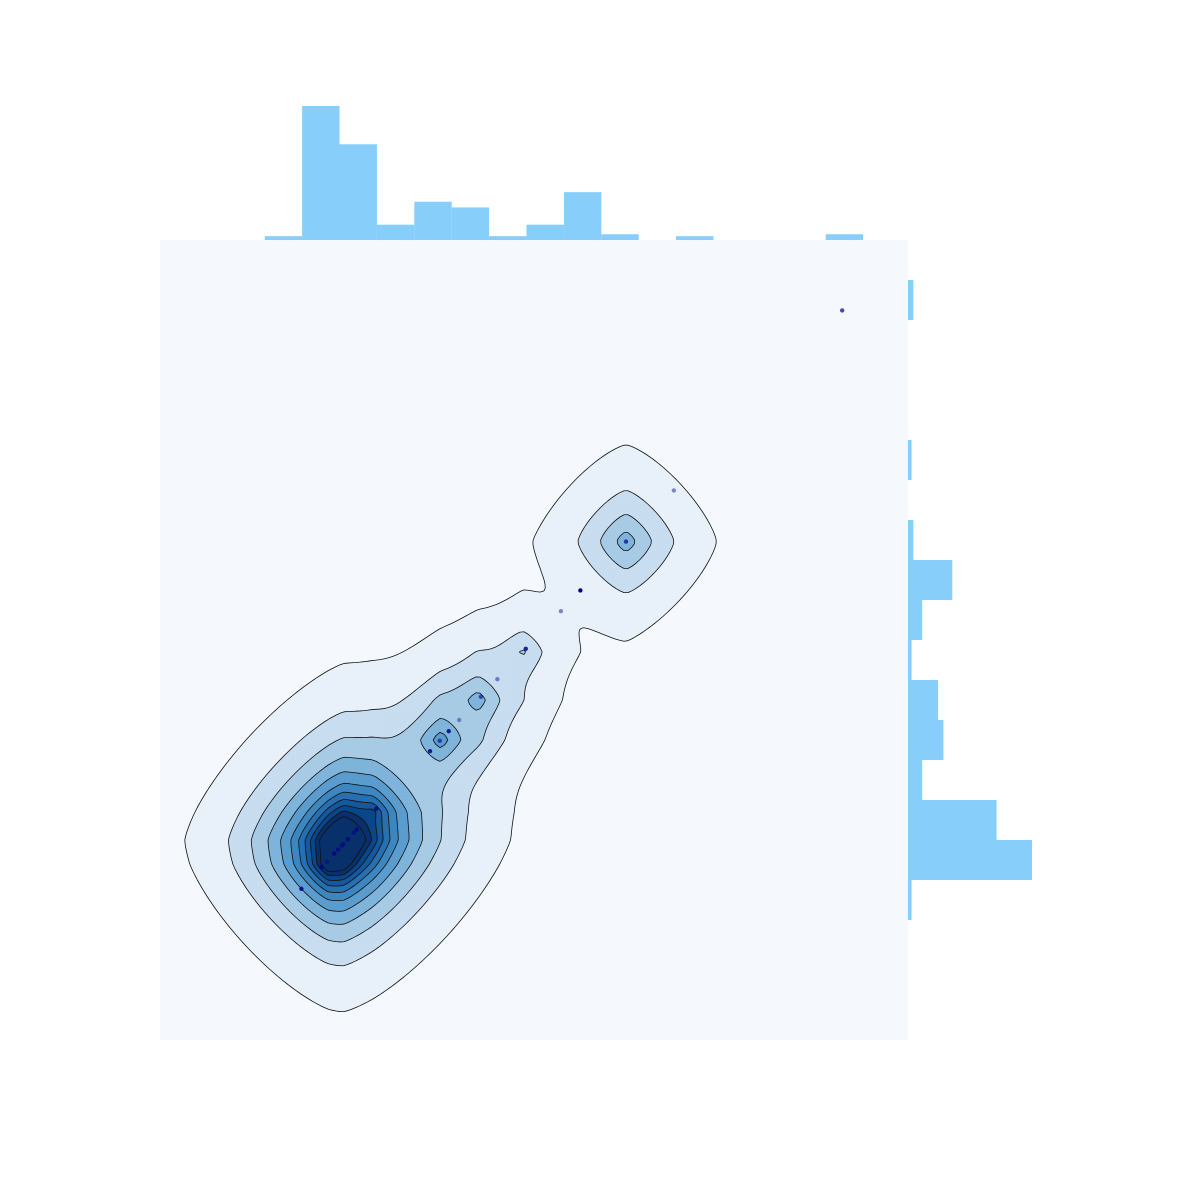  Describe the element at coordinates (970, 600) in the screenshot. I see `marginal-y-histogram` at that location.